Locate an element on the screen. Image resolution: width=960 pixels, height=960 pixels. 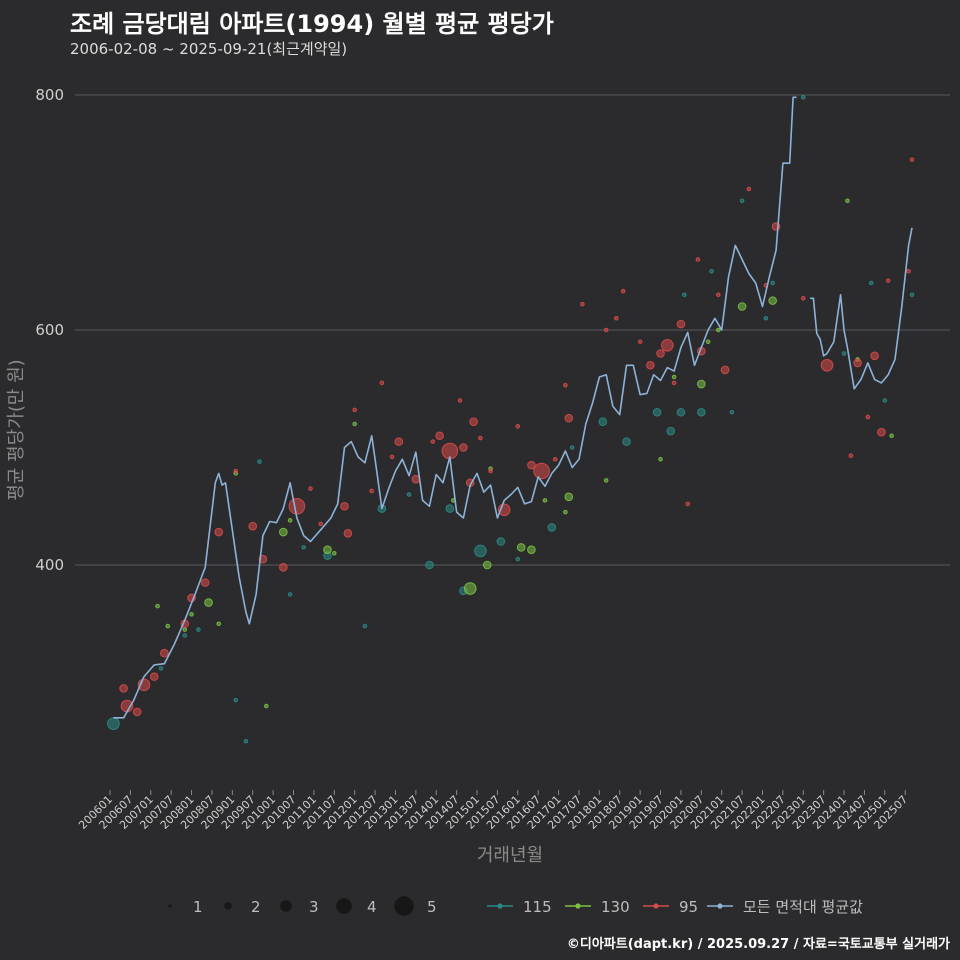
x-axis-label: 거래년월 is located at coordinates (510, 855).